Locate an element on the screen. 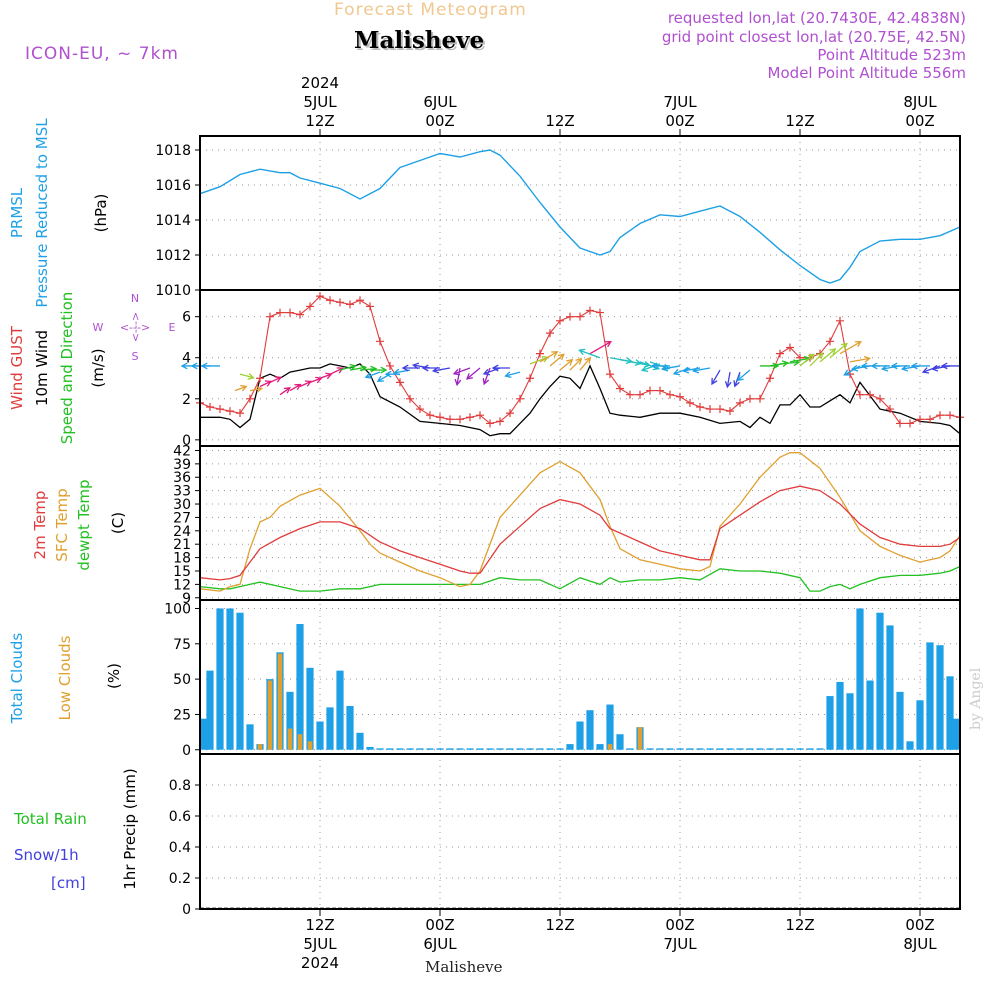  time-label-top: 6JUL is located at coordinates (440, 102).